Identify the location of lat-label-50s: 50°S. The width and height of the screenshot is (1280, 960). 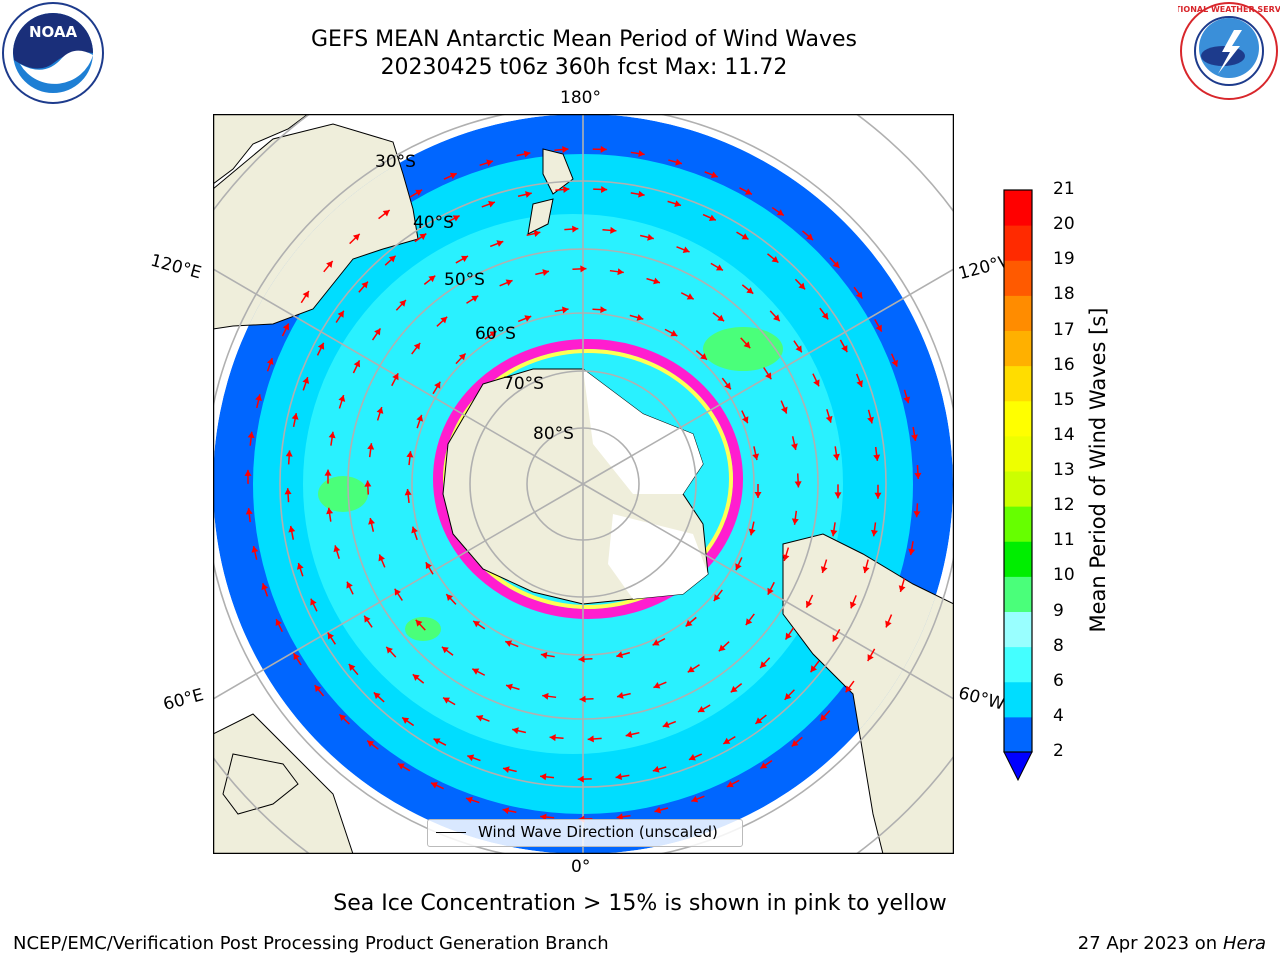
(464, 280).